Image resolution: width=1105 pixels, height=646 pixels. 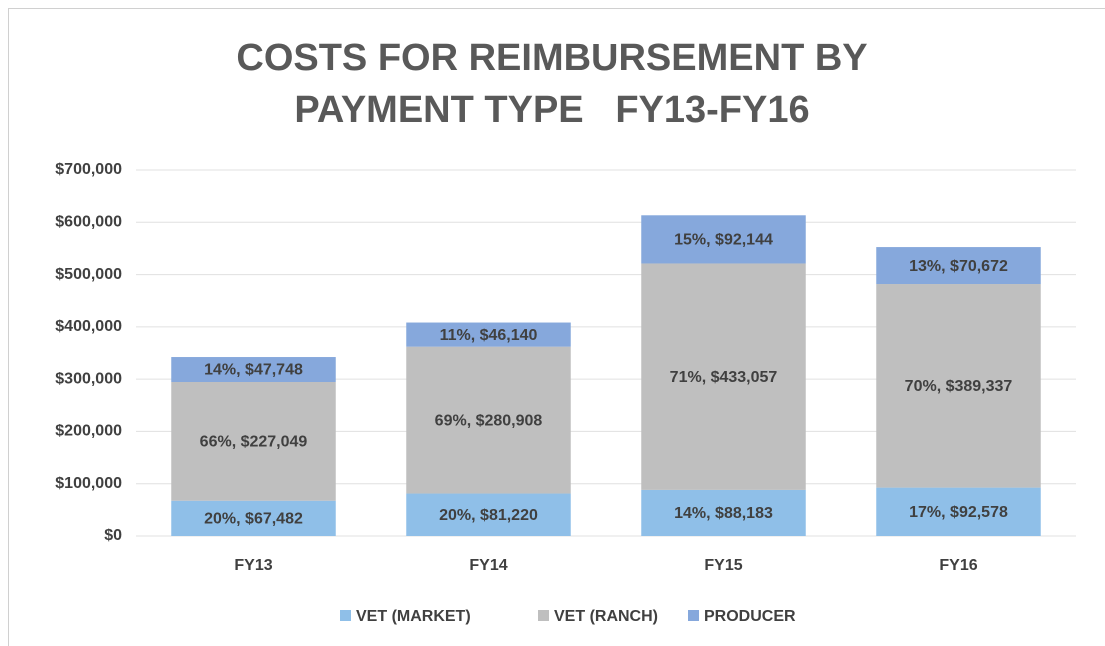 What do you see at coordinates (750, 616) in the screenshot?
I see `legend-label: PRODUCER` at bounding box center [750, 616].